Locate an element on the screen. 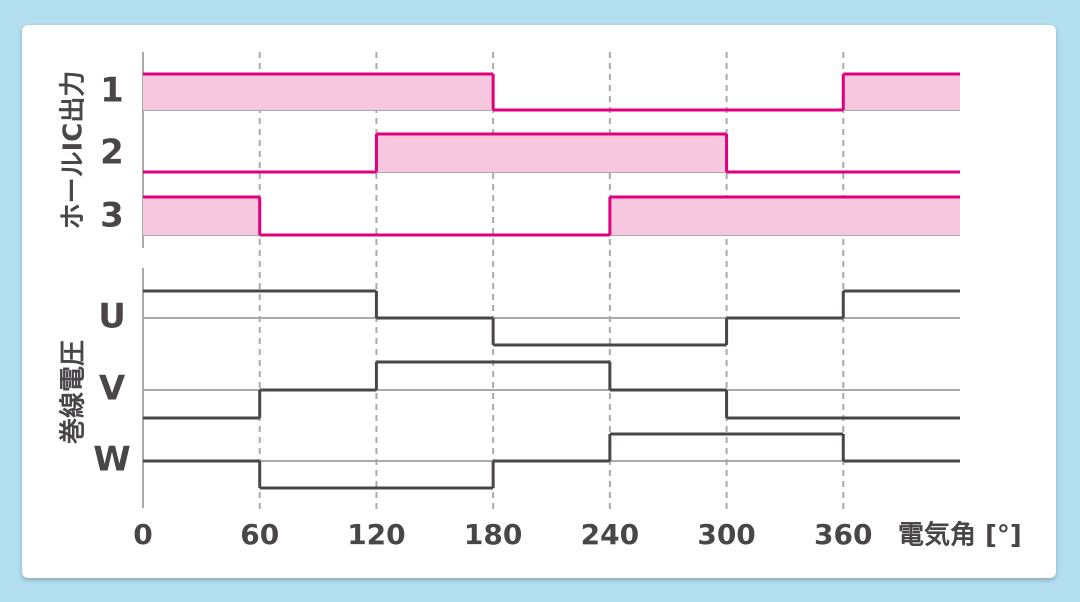  row-label: 2 is located at coordinates (112, 153).